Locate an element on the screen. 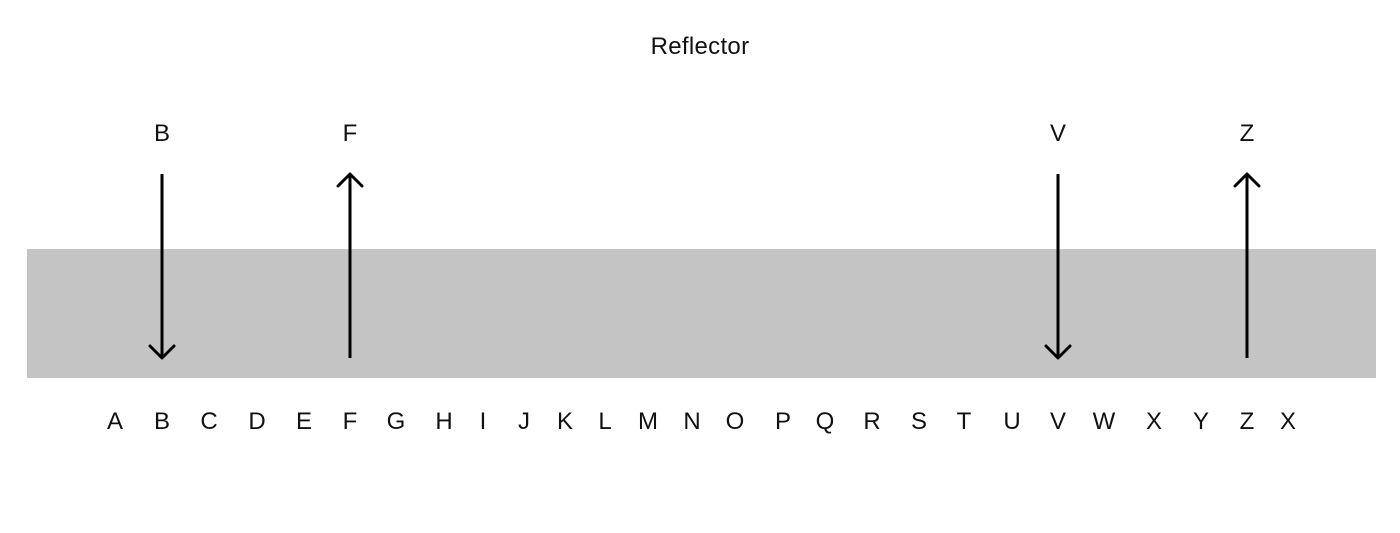  alphabet-letter: J is located at coordinates (524, 421).